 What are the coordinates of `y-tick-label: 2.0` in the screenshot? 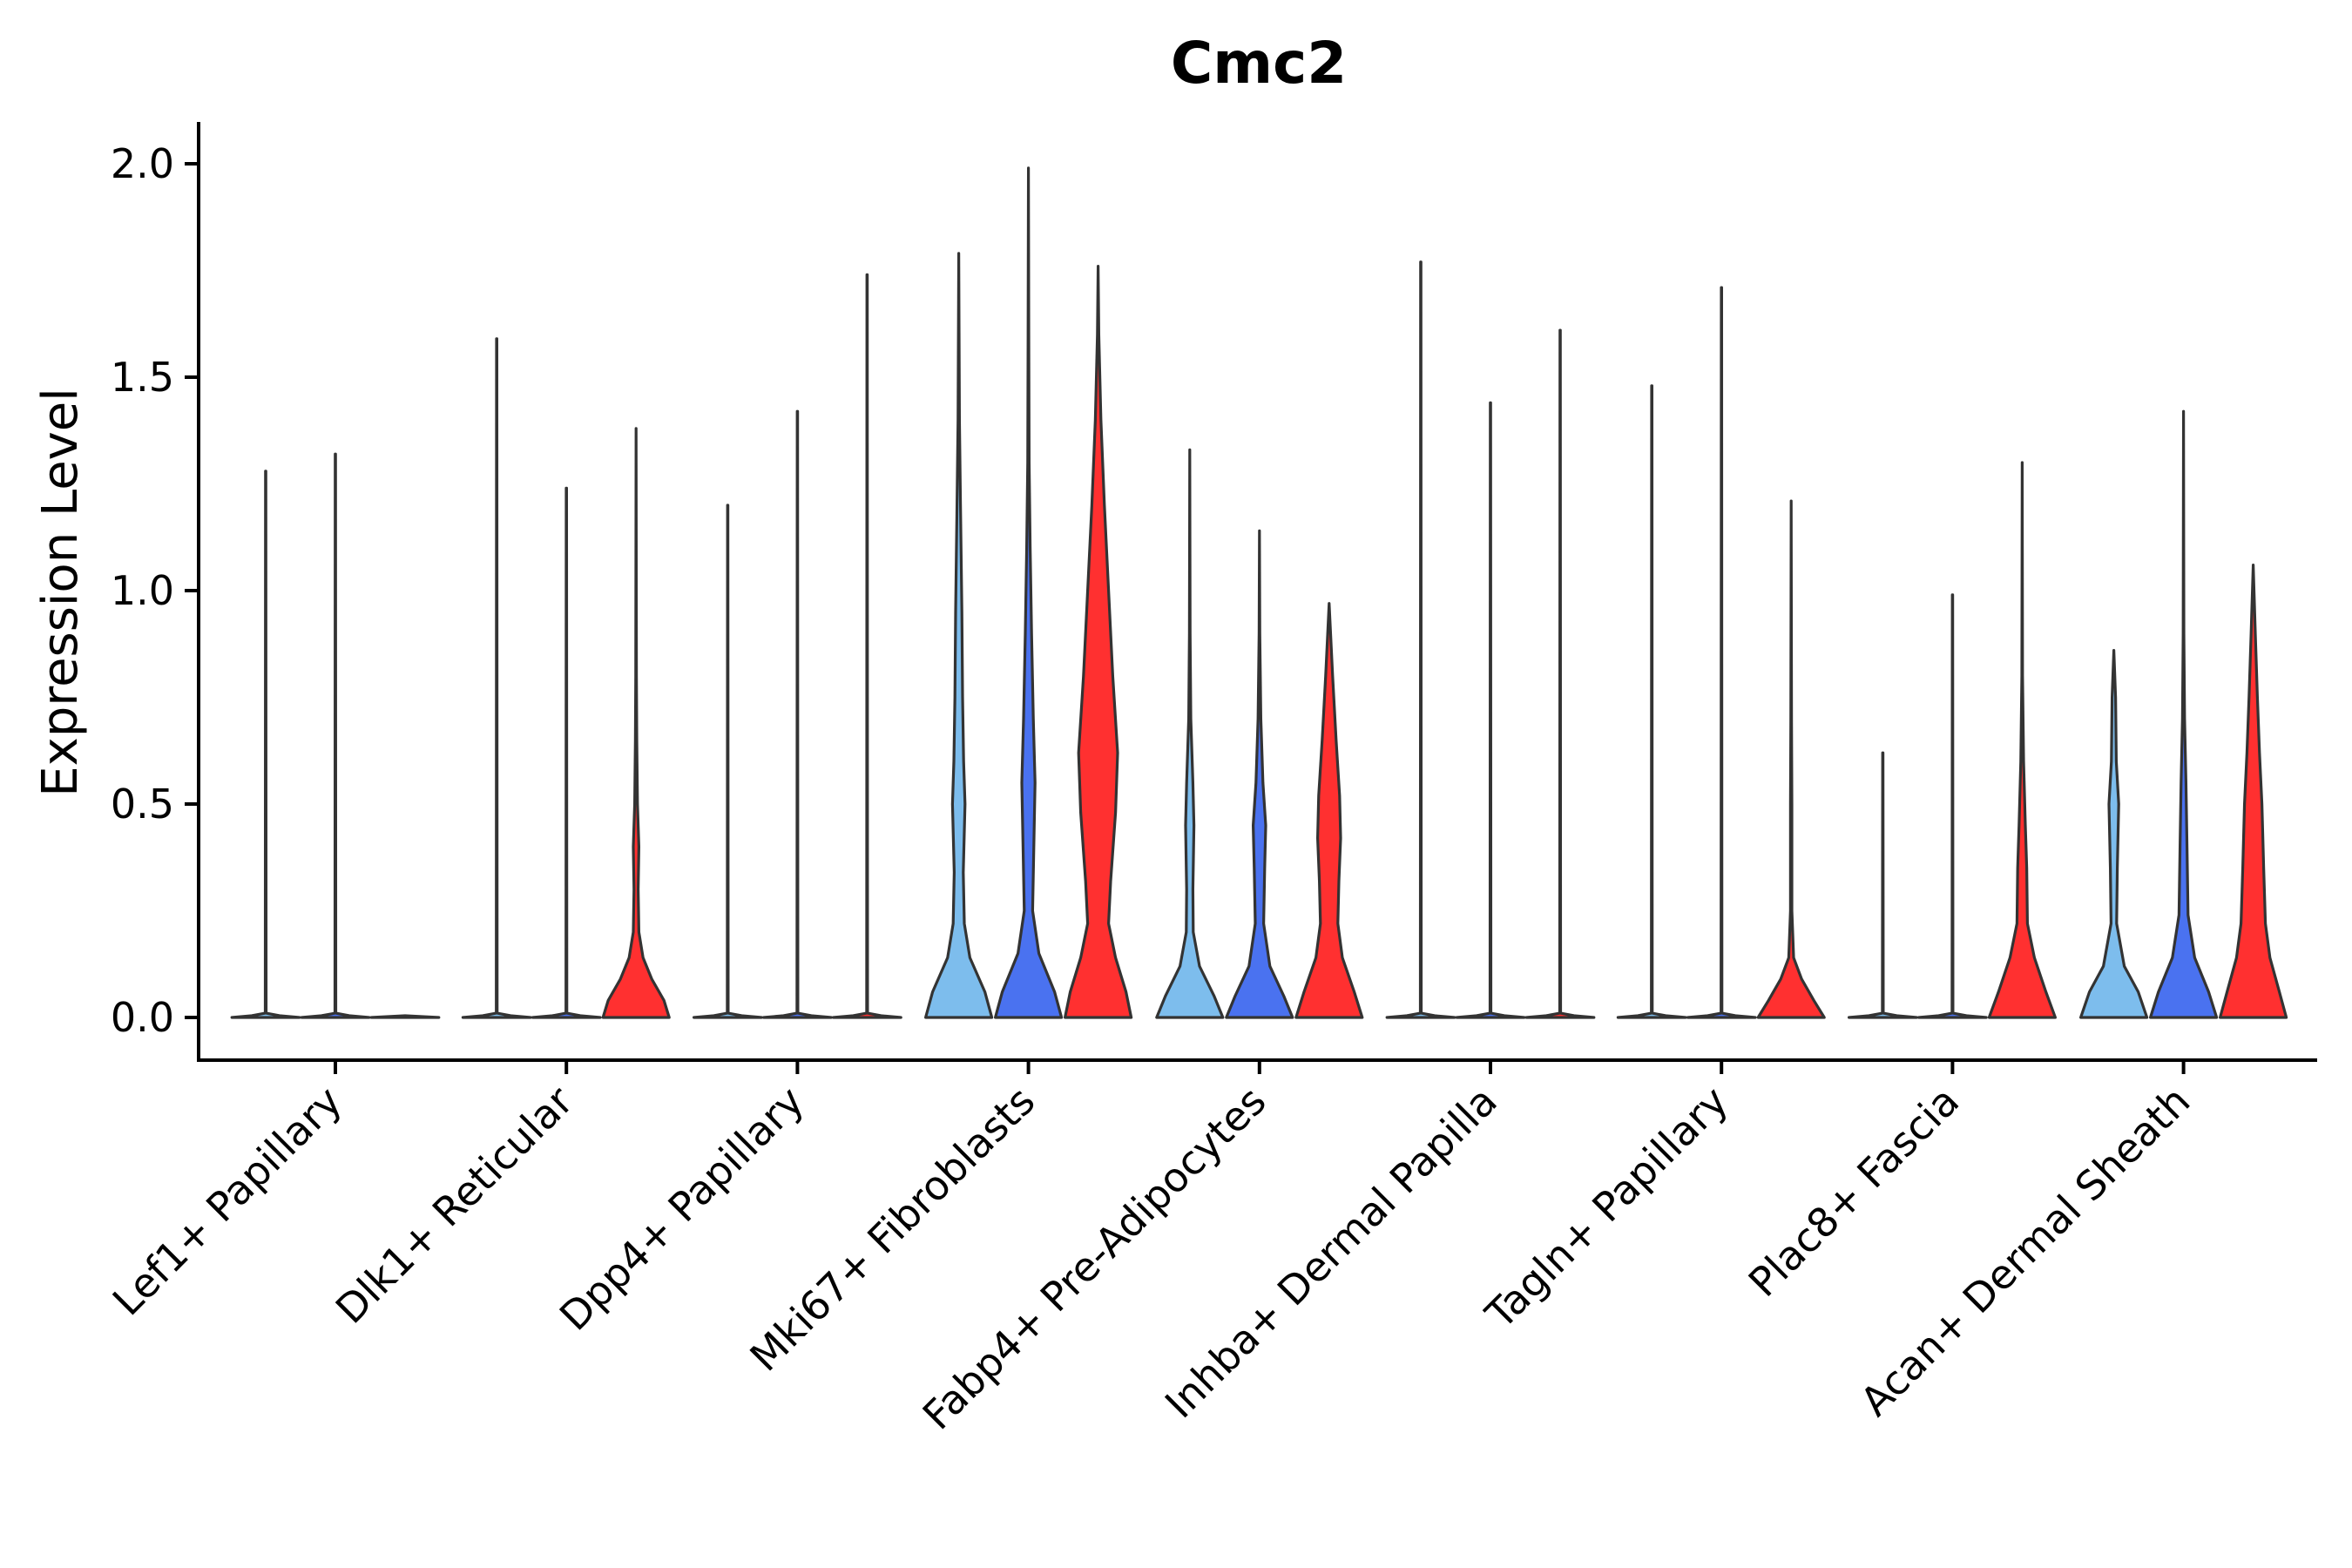 It's located at (142, 163).